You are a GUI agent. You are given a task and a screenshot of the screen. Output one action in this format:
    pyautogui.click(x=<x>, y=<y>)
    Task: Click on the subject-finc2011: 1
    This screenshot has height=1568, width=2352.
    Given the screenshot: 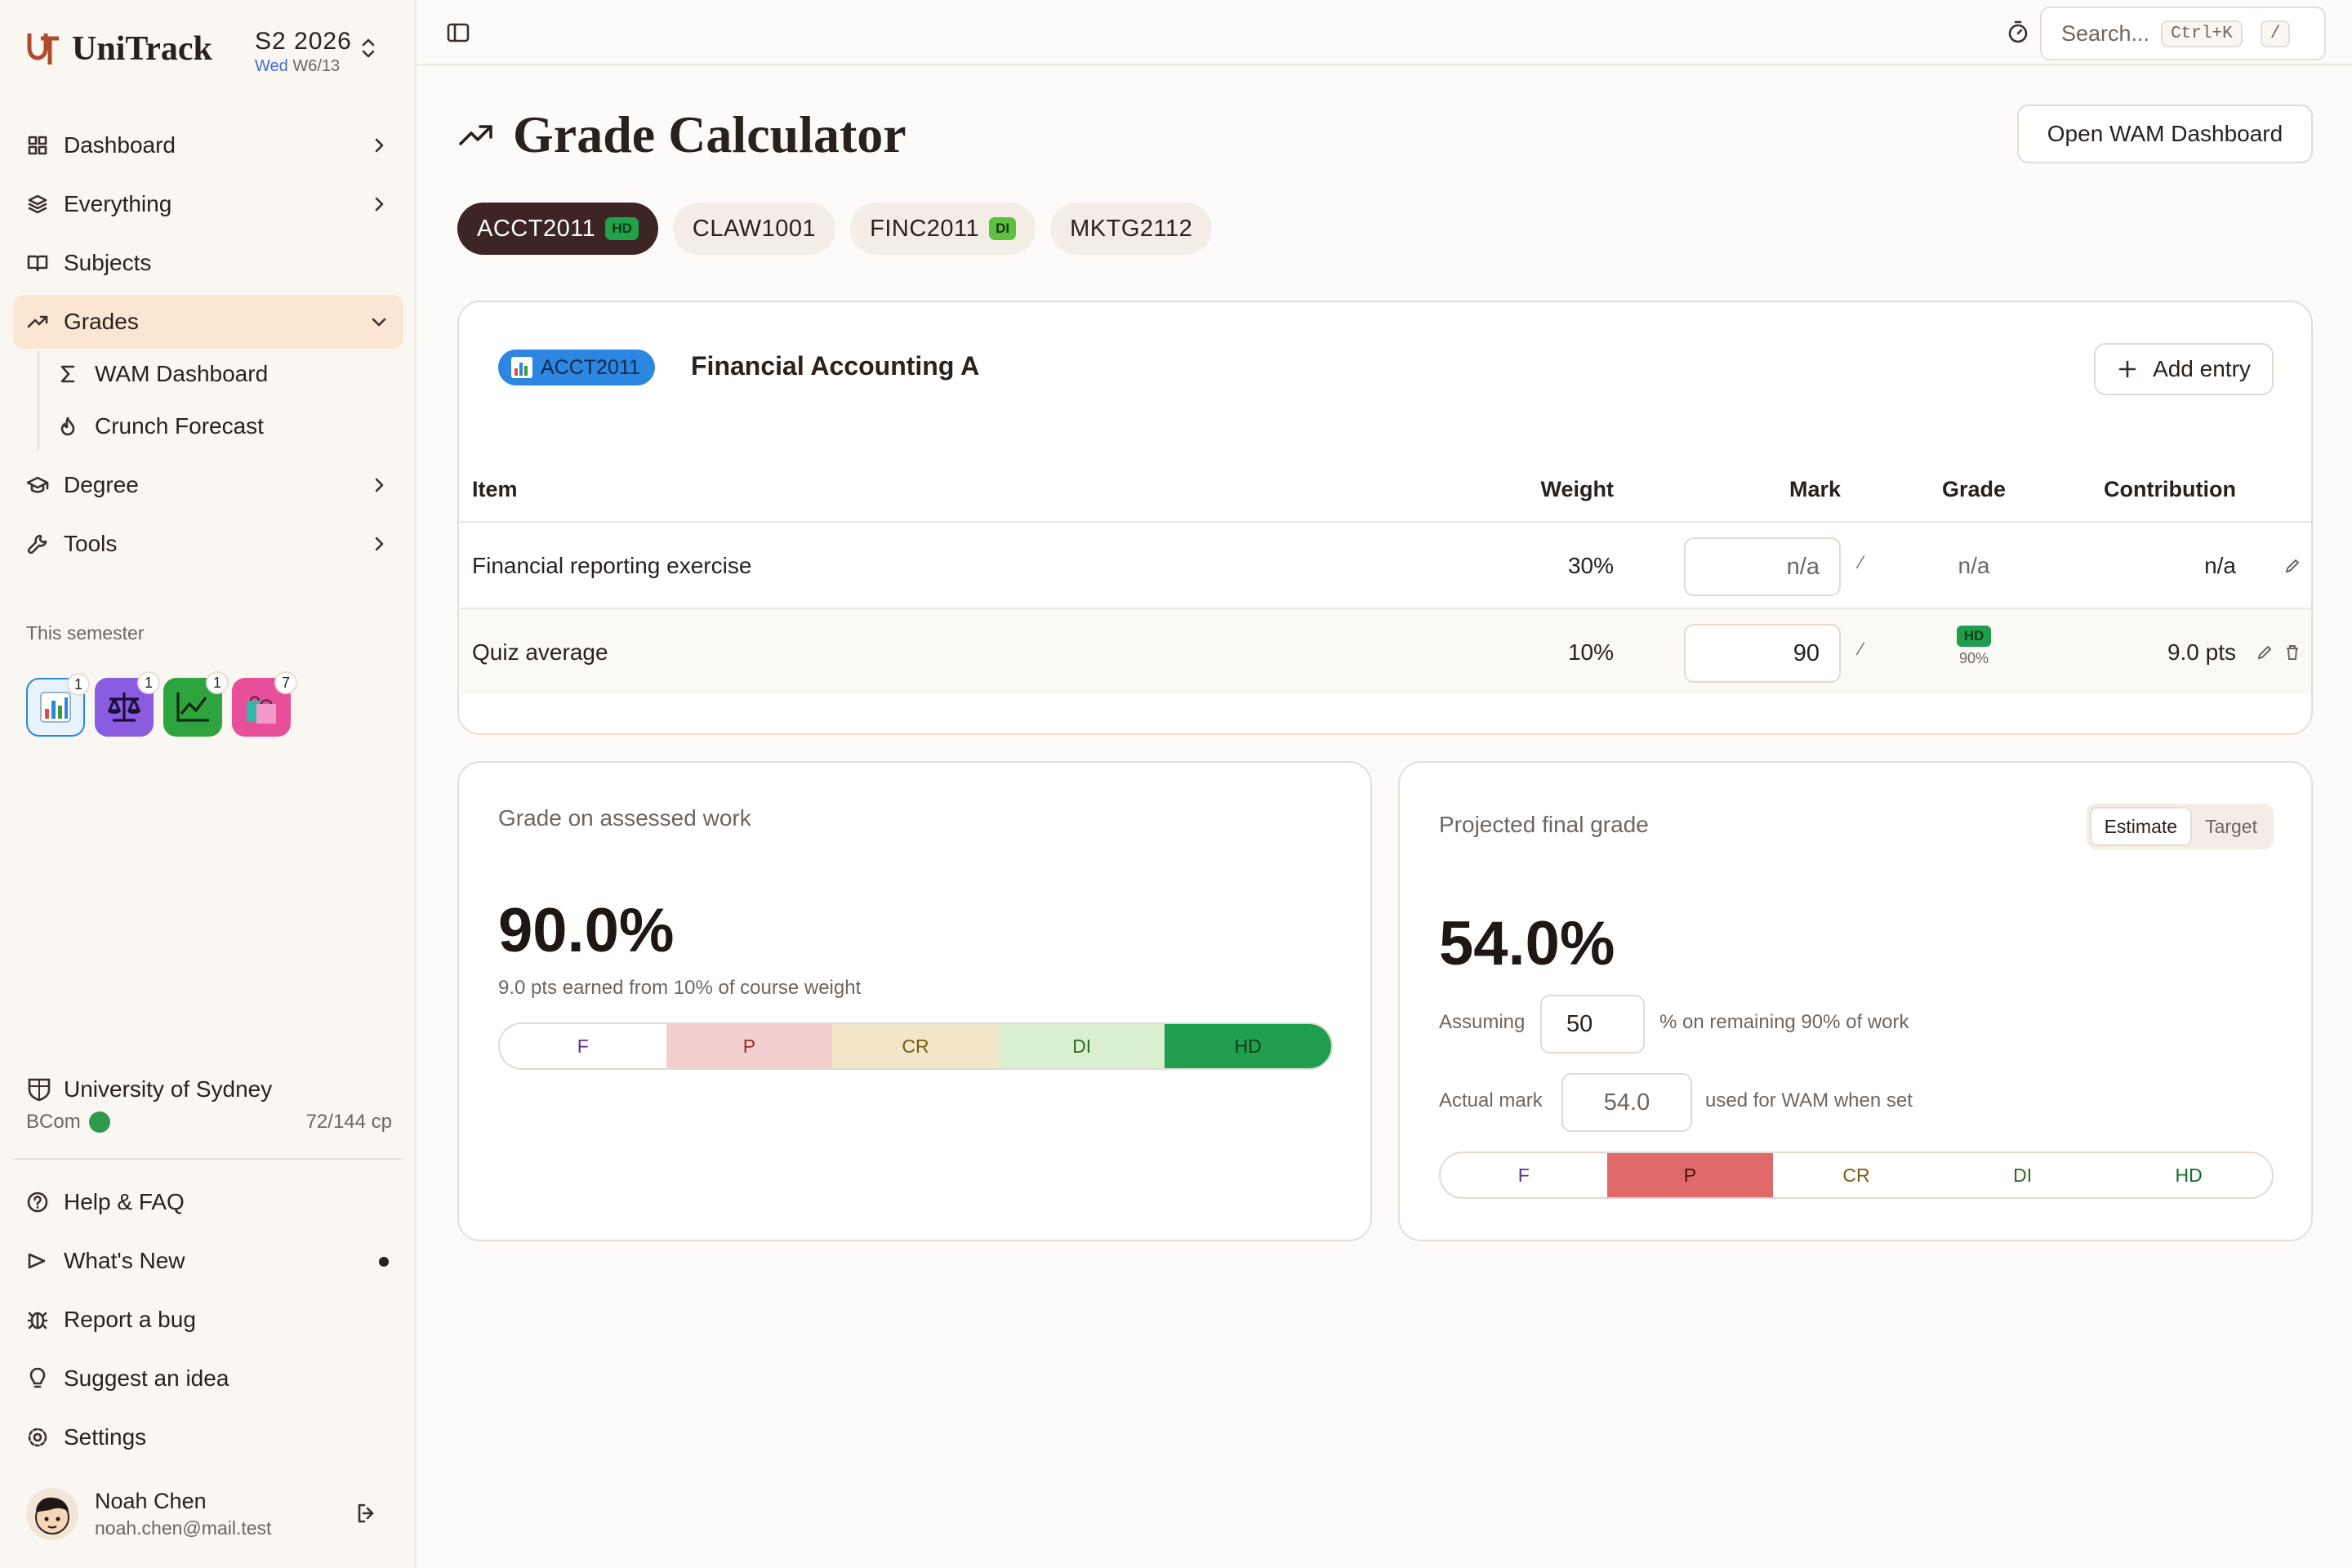 What is the action you would take?
    pyautogui.click(x=196, y=704)
    